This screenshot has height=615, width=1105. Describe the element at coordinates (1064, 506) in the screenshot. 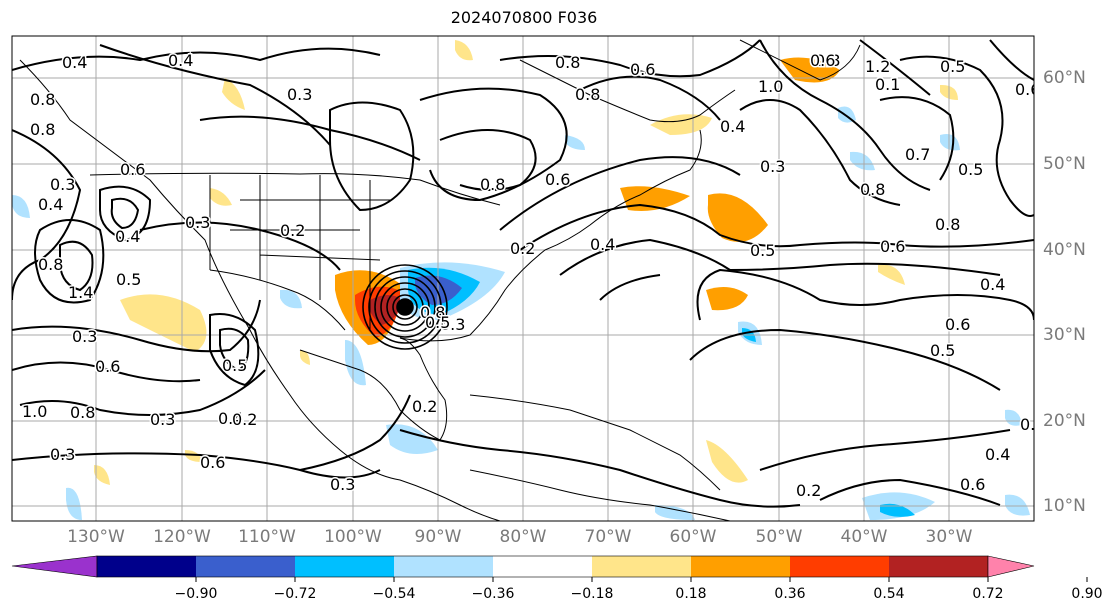

I see `latitude-label: 10°N` at that location.